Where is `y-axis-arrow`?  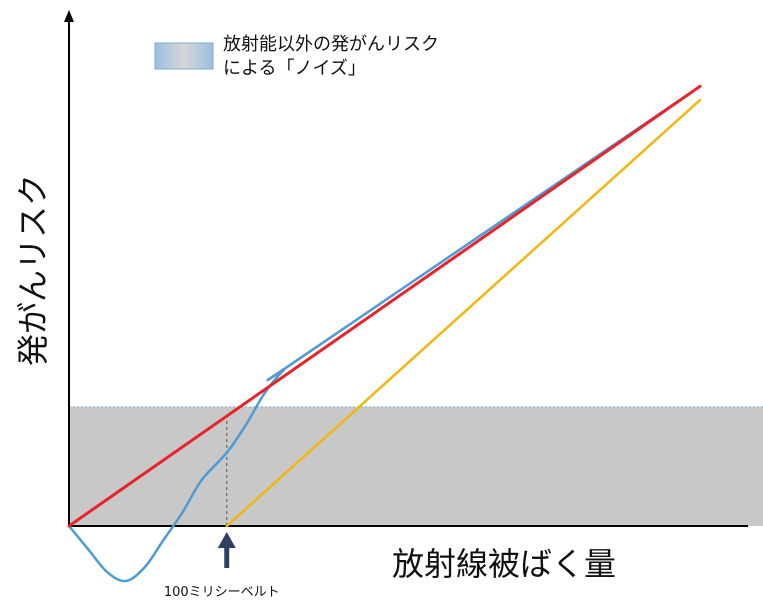
y-axis-arrow is located at coordinates (69, 16).